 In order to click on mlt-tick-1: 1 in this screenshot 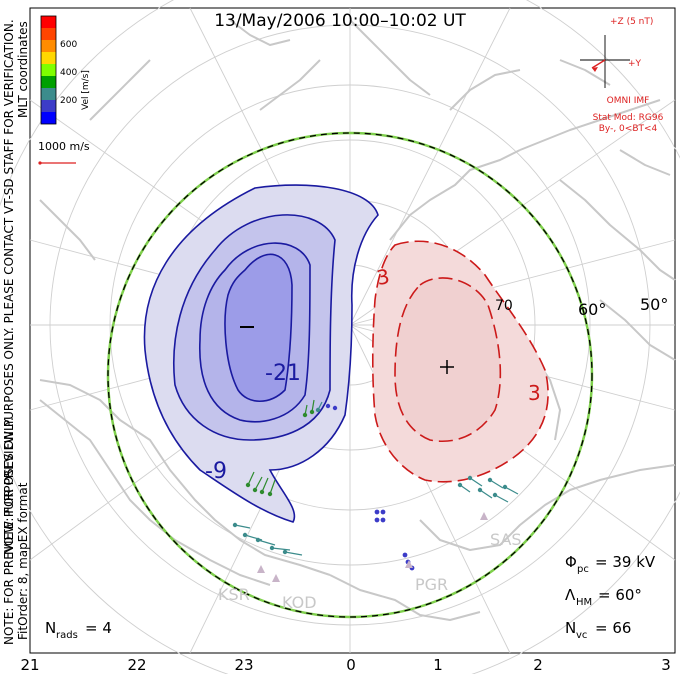, I will do `click(438, 665)`.